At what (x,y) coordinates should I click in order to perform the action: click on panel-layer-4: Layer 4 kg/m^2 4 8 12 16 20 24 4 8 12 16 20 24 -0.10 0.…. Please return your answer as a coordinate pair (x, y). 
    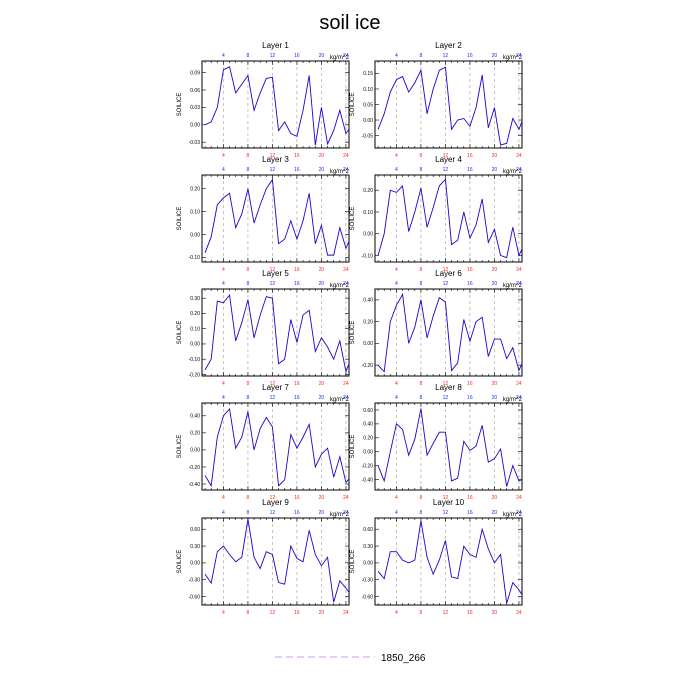
    Looking at the image, I should click on (436, 214).